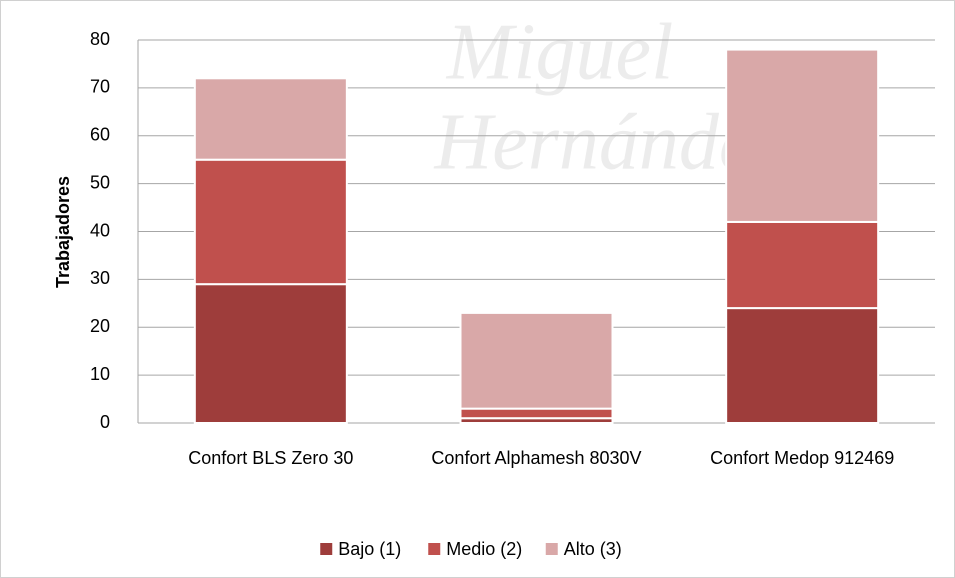 This screenshot has height=578, width=955. I want to click on legend-label: Alto (3), so click(593, 549).